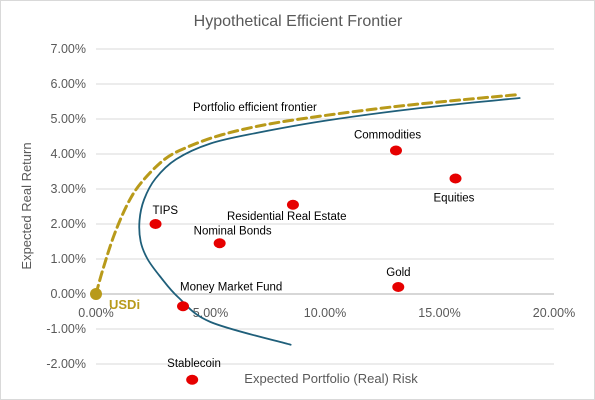 The image size is (595, 400). What do you see at coordinates (68, 224) in the screenshot?
I see `y-tick-label: 2.00%` at bounding box center [68, 224].